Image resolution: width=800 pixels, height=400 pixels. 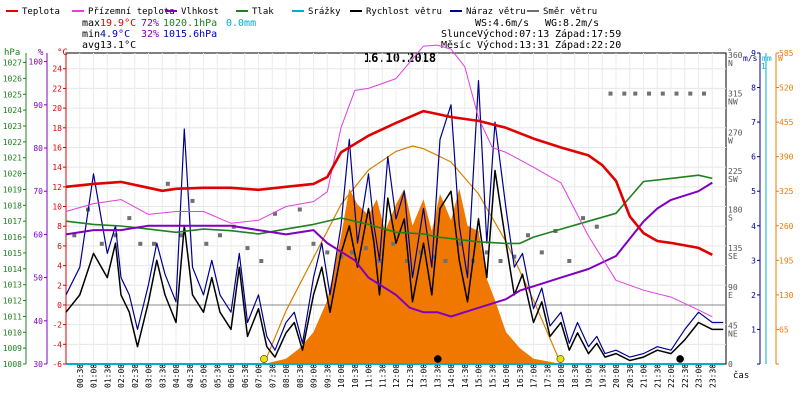 I want to click on x-tick-label: 16:30, so click(x=520, y=376).